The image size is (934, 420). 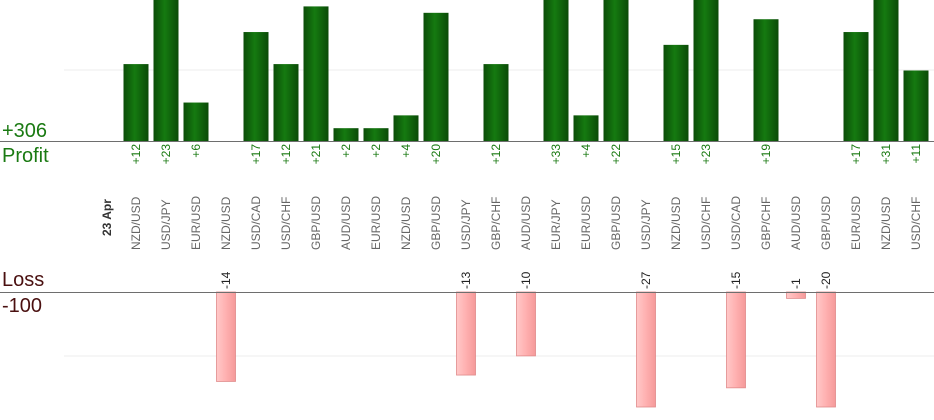 What do you see at coordinates (916, 154) in the screenshot?
I see `profit-value-label: +11` at bounding box center [916, 154].